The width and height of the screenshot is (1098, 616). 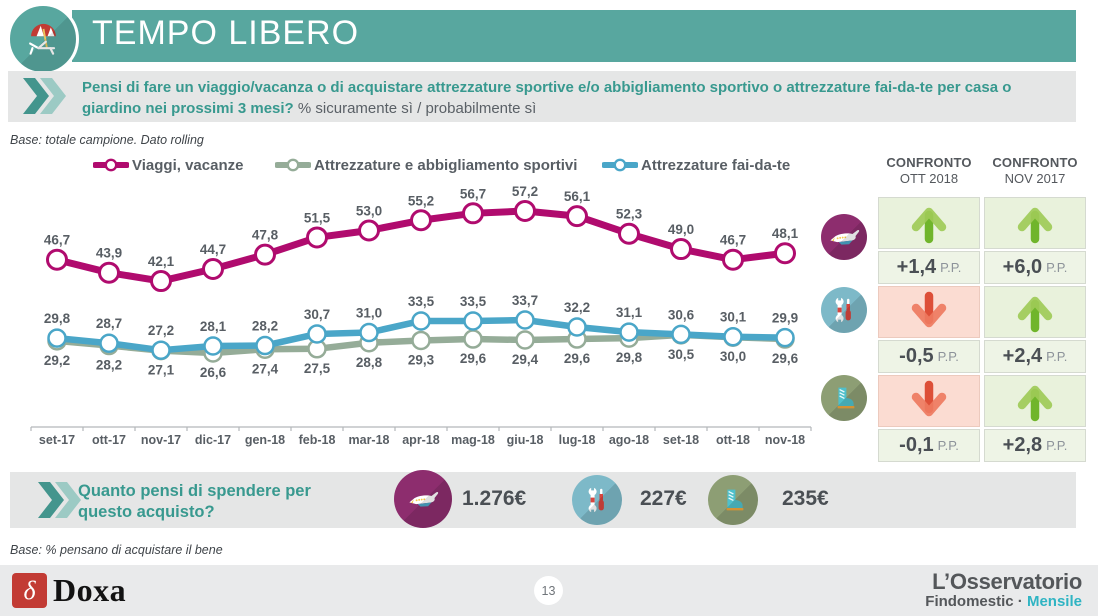 What do you see at coordinates (421, 440) in the screenshot?
I see `x-axis-label: apr-18` at bounding box center [421, 440].